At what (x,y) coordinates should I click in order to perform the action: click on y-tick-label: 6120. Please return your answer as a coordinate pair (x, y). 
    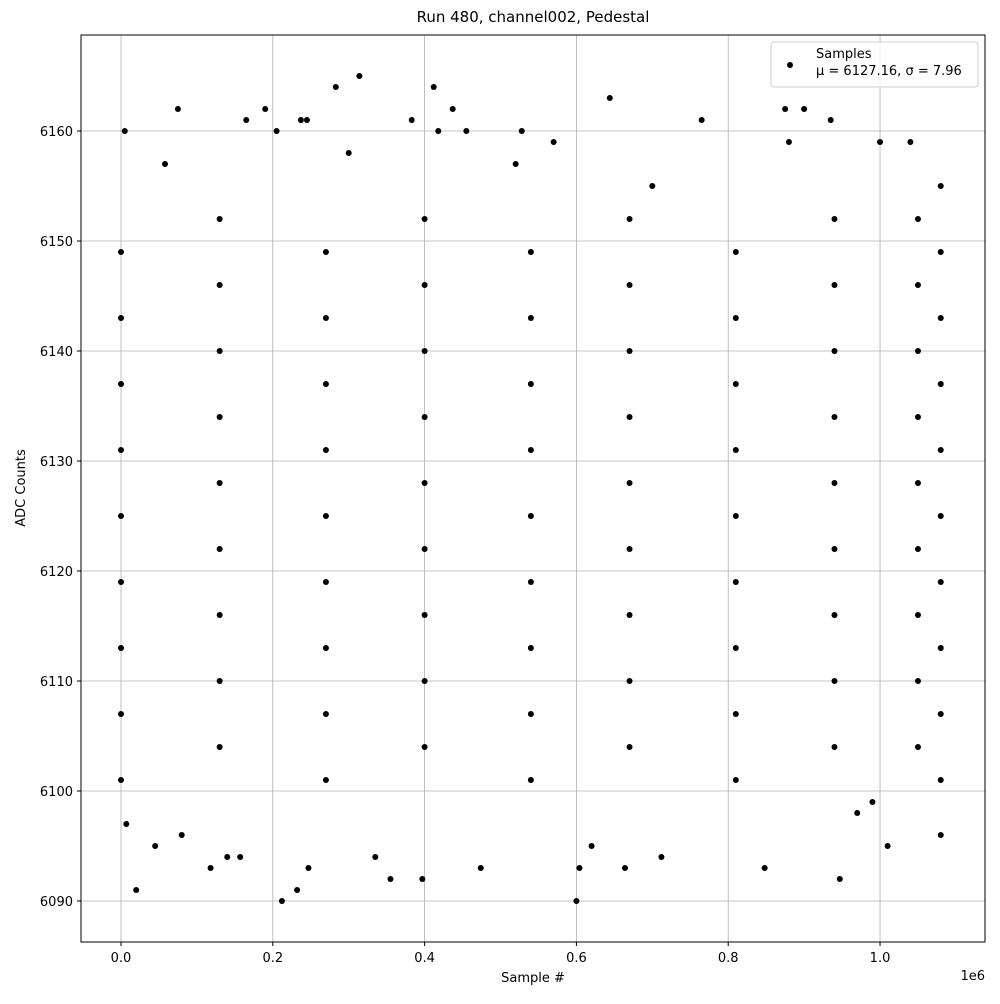
    Looking at the image, I should click on (56, 572).